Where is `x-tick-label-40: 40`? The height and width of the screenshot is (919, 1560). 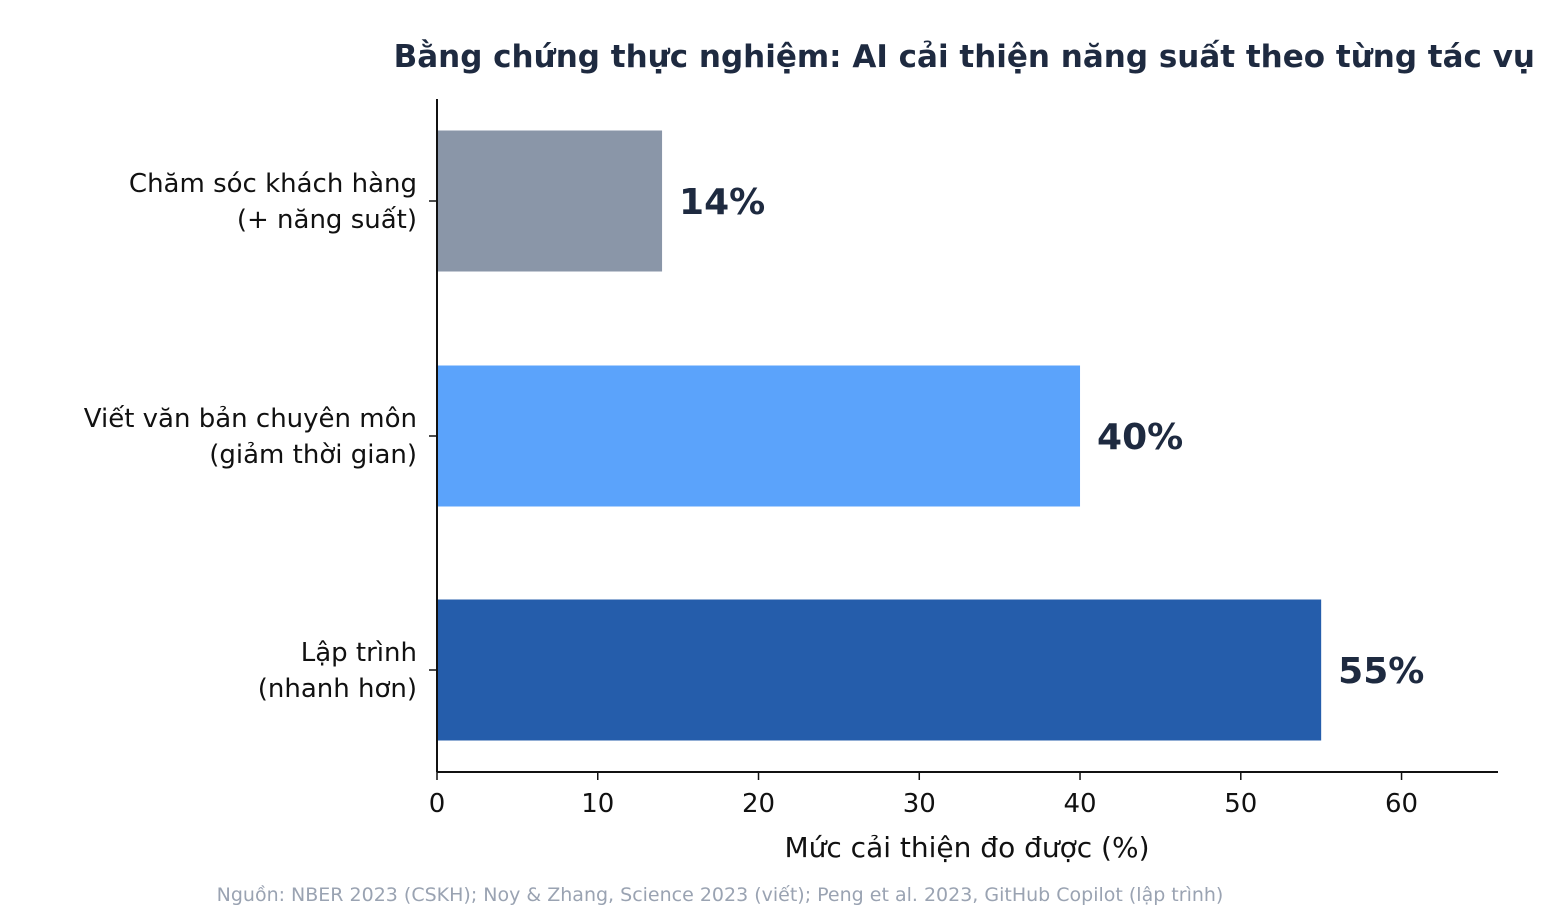 x-tick-label-40: 40 is located at coordinates (1079, 804).